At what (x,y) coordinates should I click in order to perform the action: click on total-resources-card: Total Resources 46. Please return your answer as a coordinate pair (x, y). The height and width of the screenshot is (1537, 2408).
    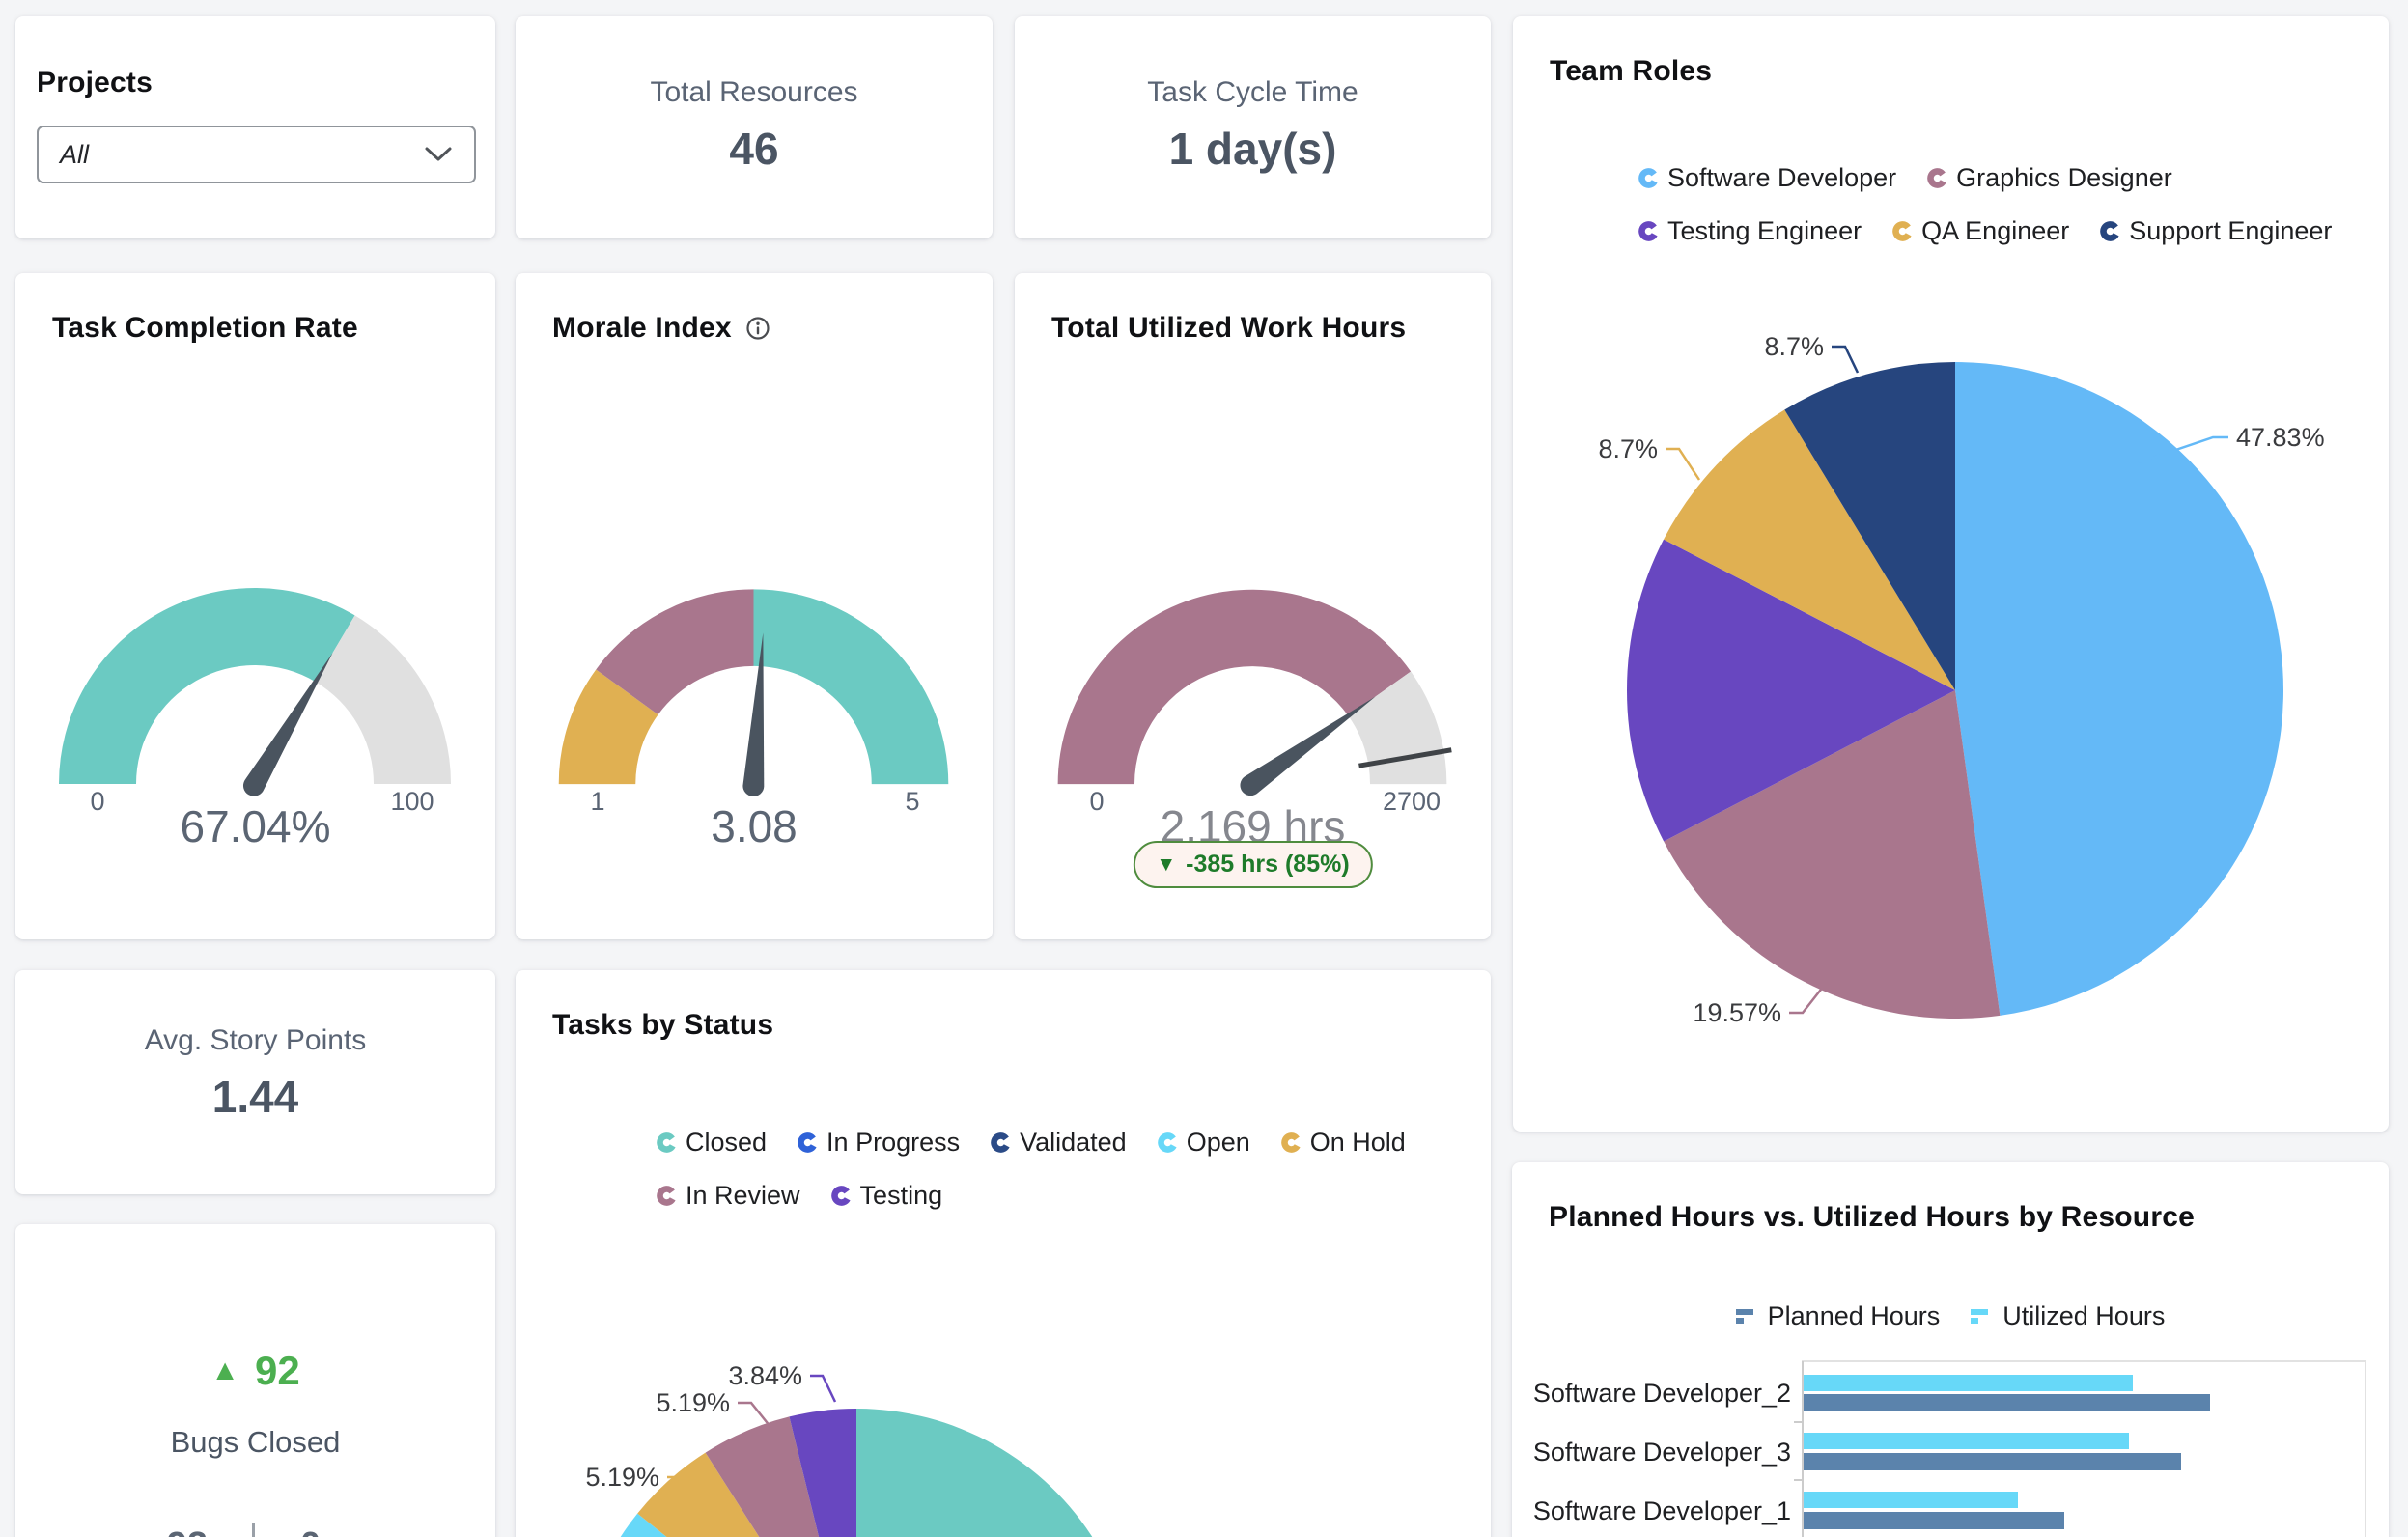
    Looking at the image, I should click on (755, 127).